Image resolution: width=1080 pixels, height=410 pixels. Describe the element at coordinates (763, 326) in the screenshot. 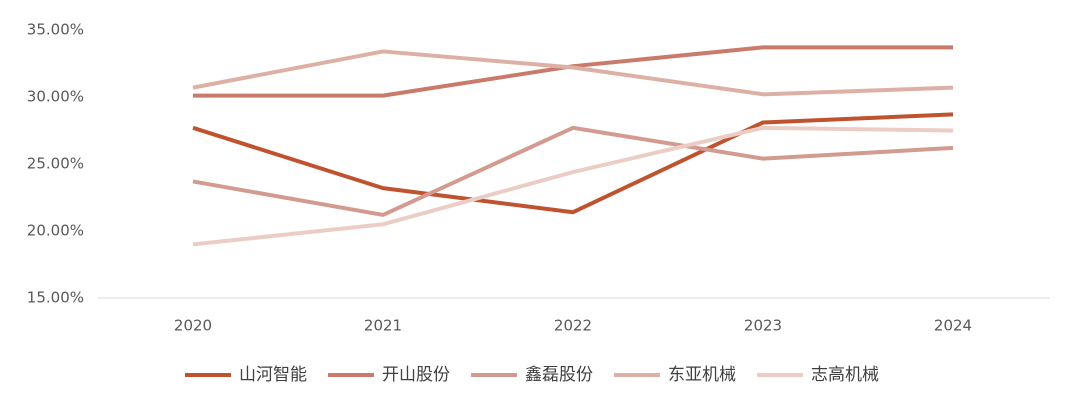

I see `x-tick-label: 2023` at that location.